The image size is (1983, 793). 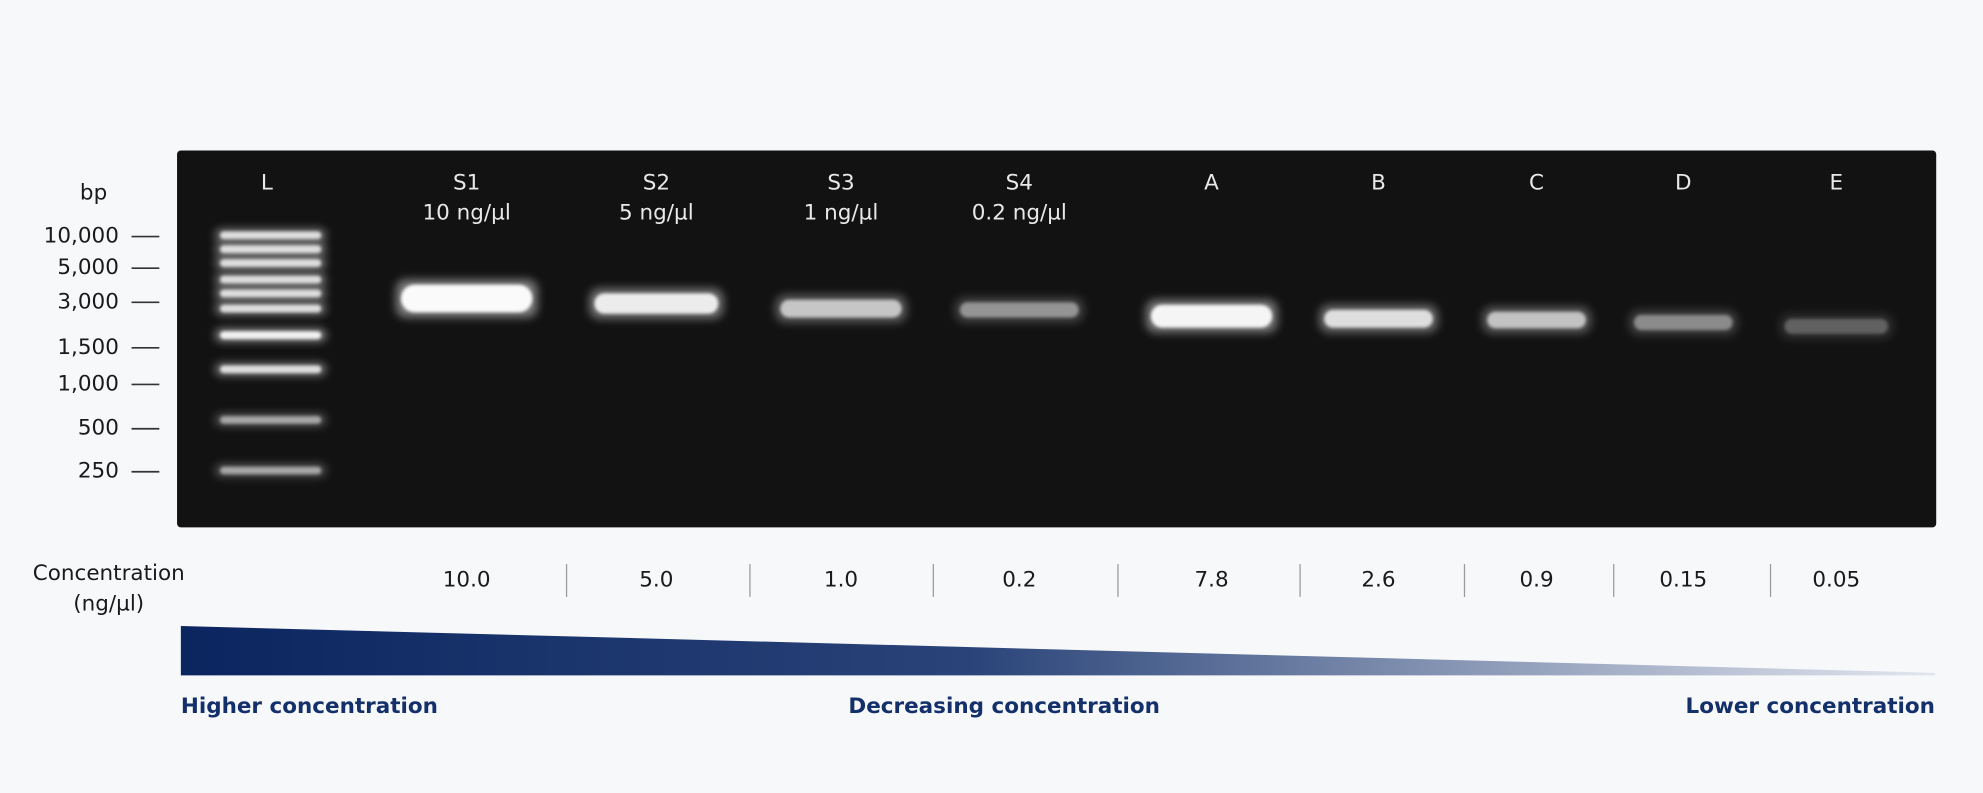 What do you see at coordinates (309, 706) in the screenshot?
I see `gradient-left: Higher concentration` at bounding box center [309, 706].